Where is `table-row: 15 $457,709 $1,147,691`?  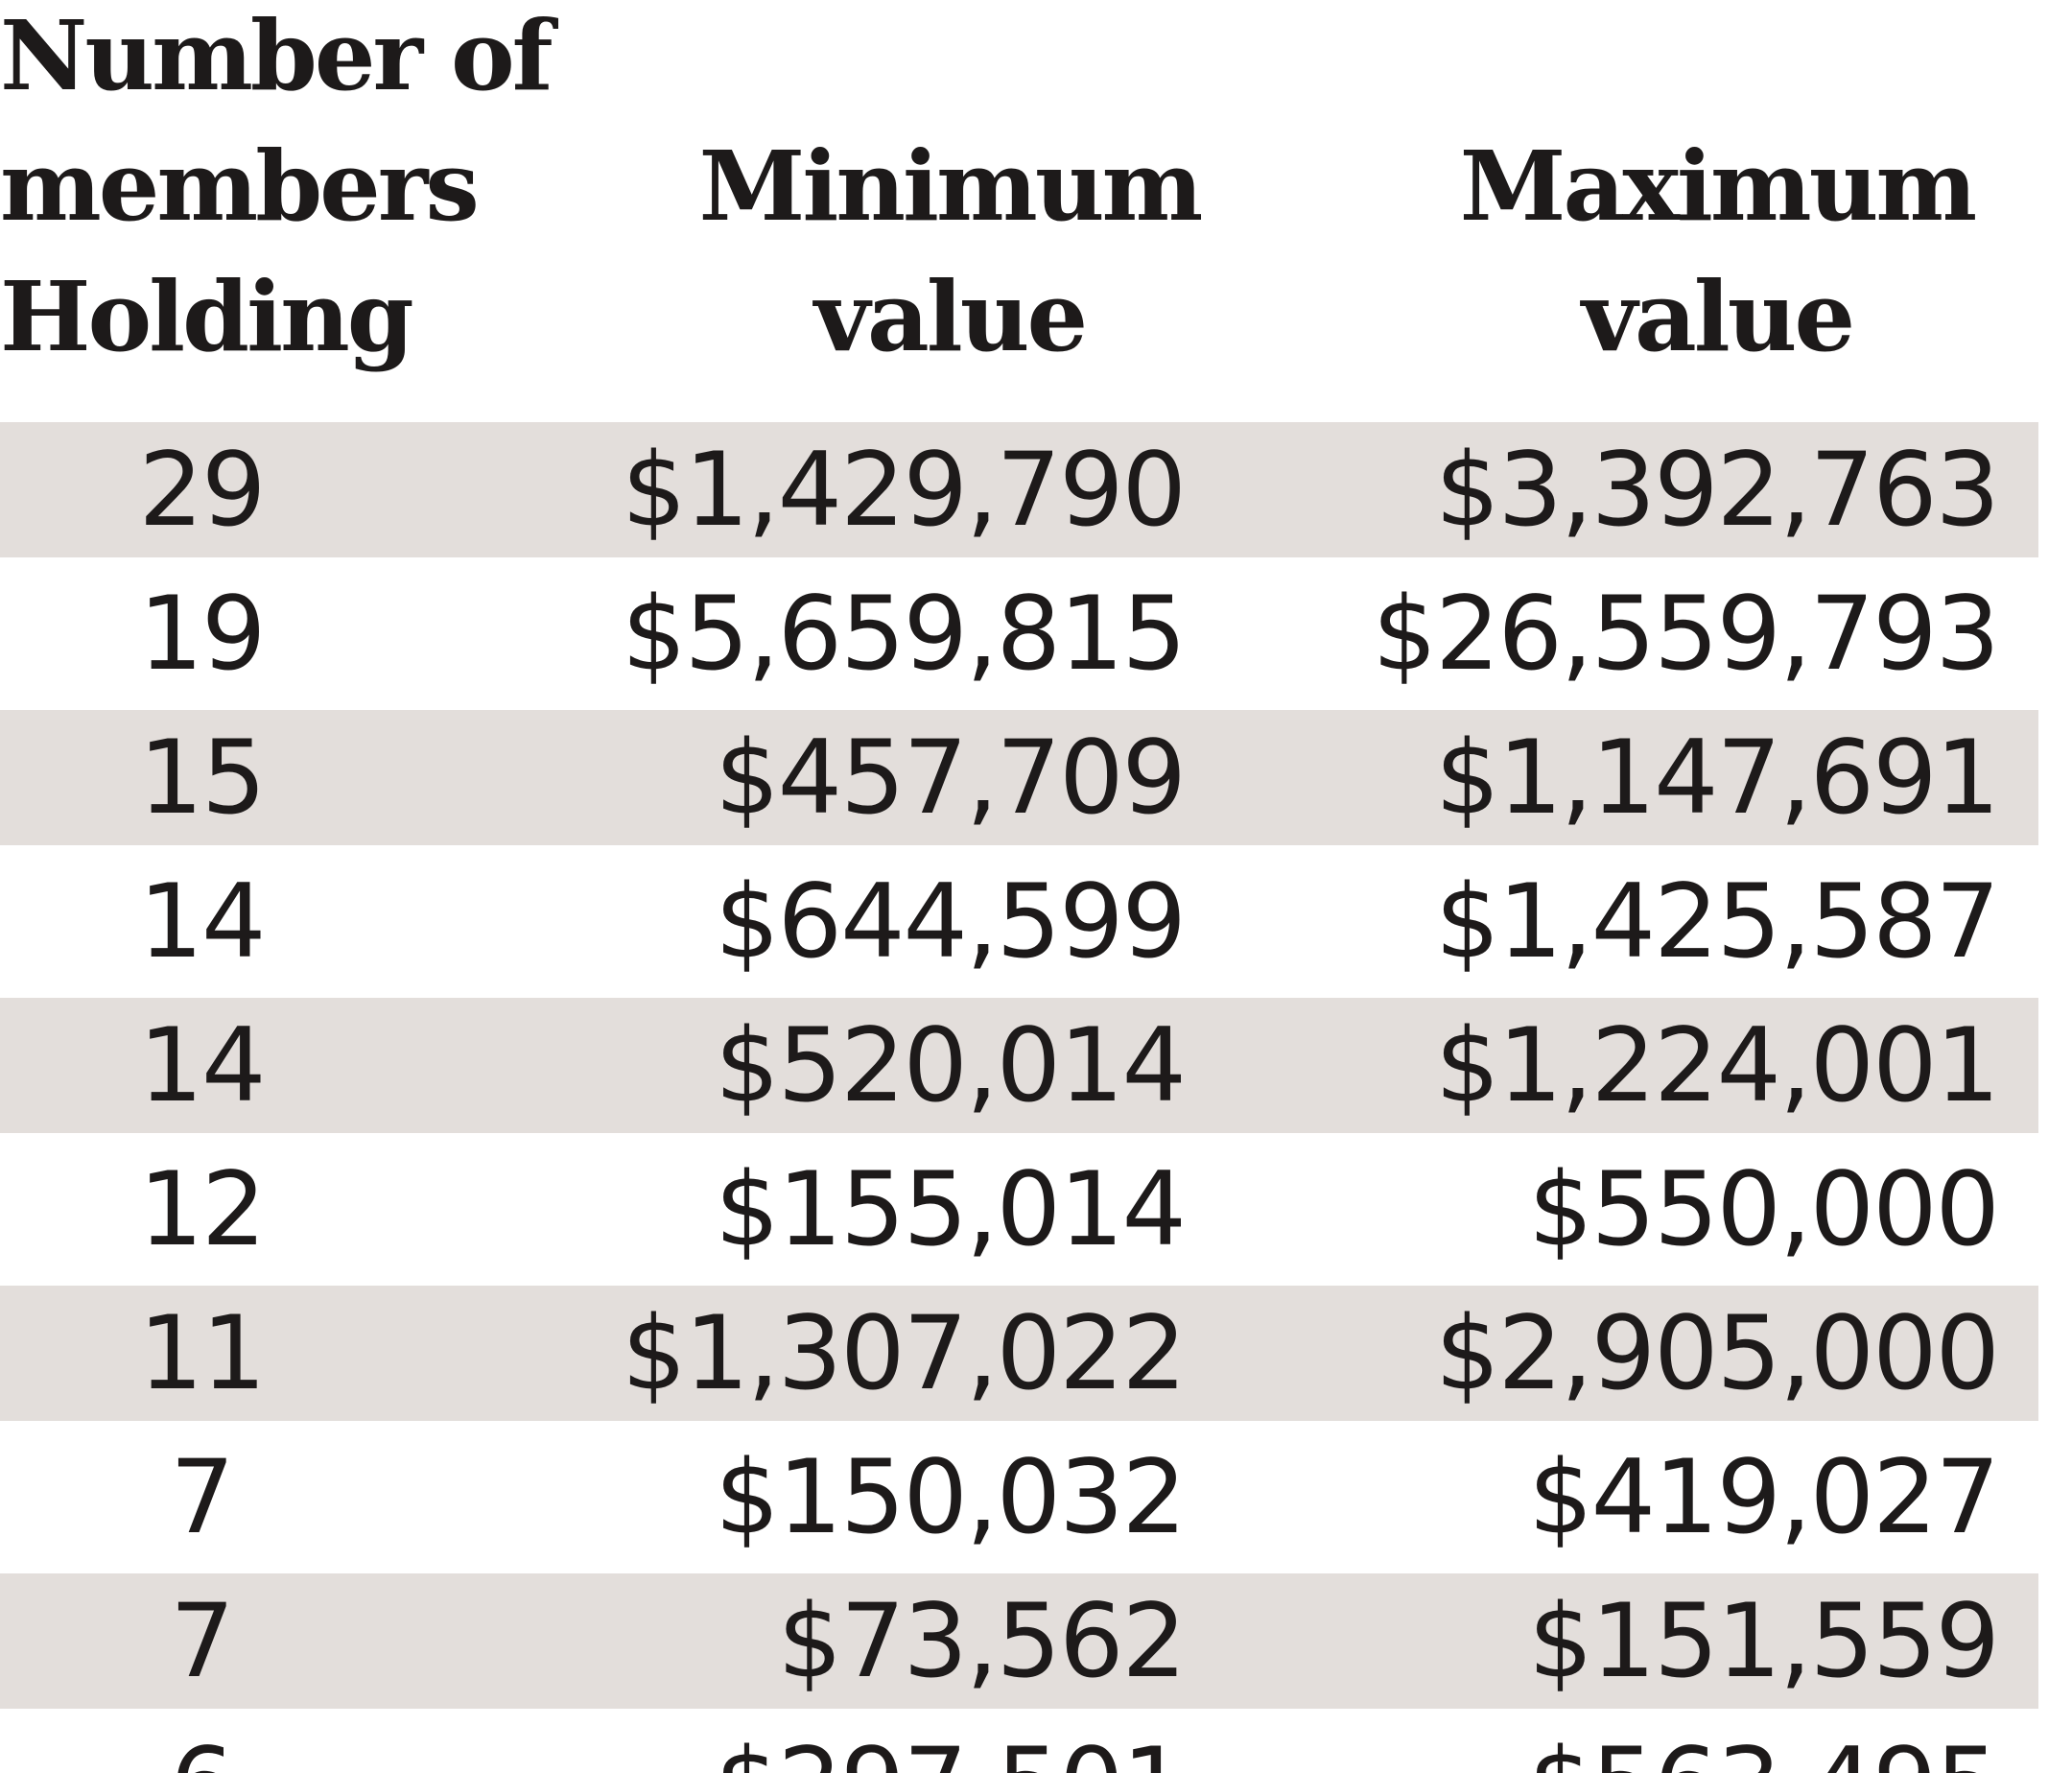 table-row: 15 $457,709 $1,147,691 is located at coordinates (1019, 778).